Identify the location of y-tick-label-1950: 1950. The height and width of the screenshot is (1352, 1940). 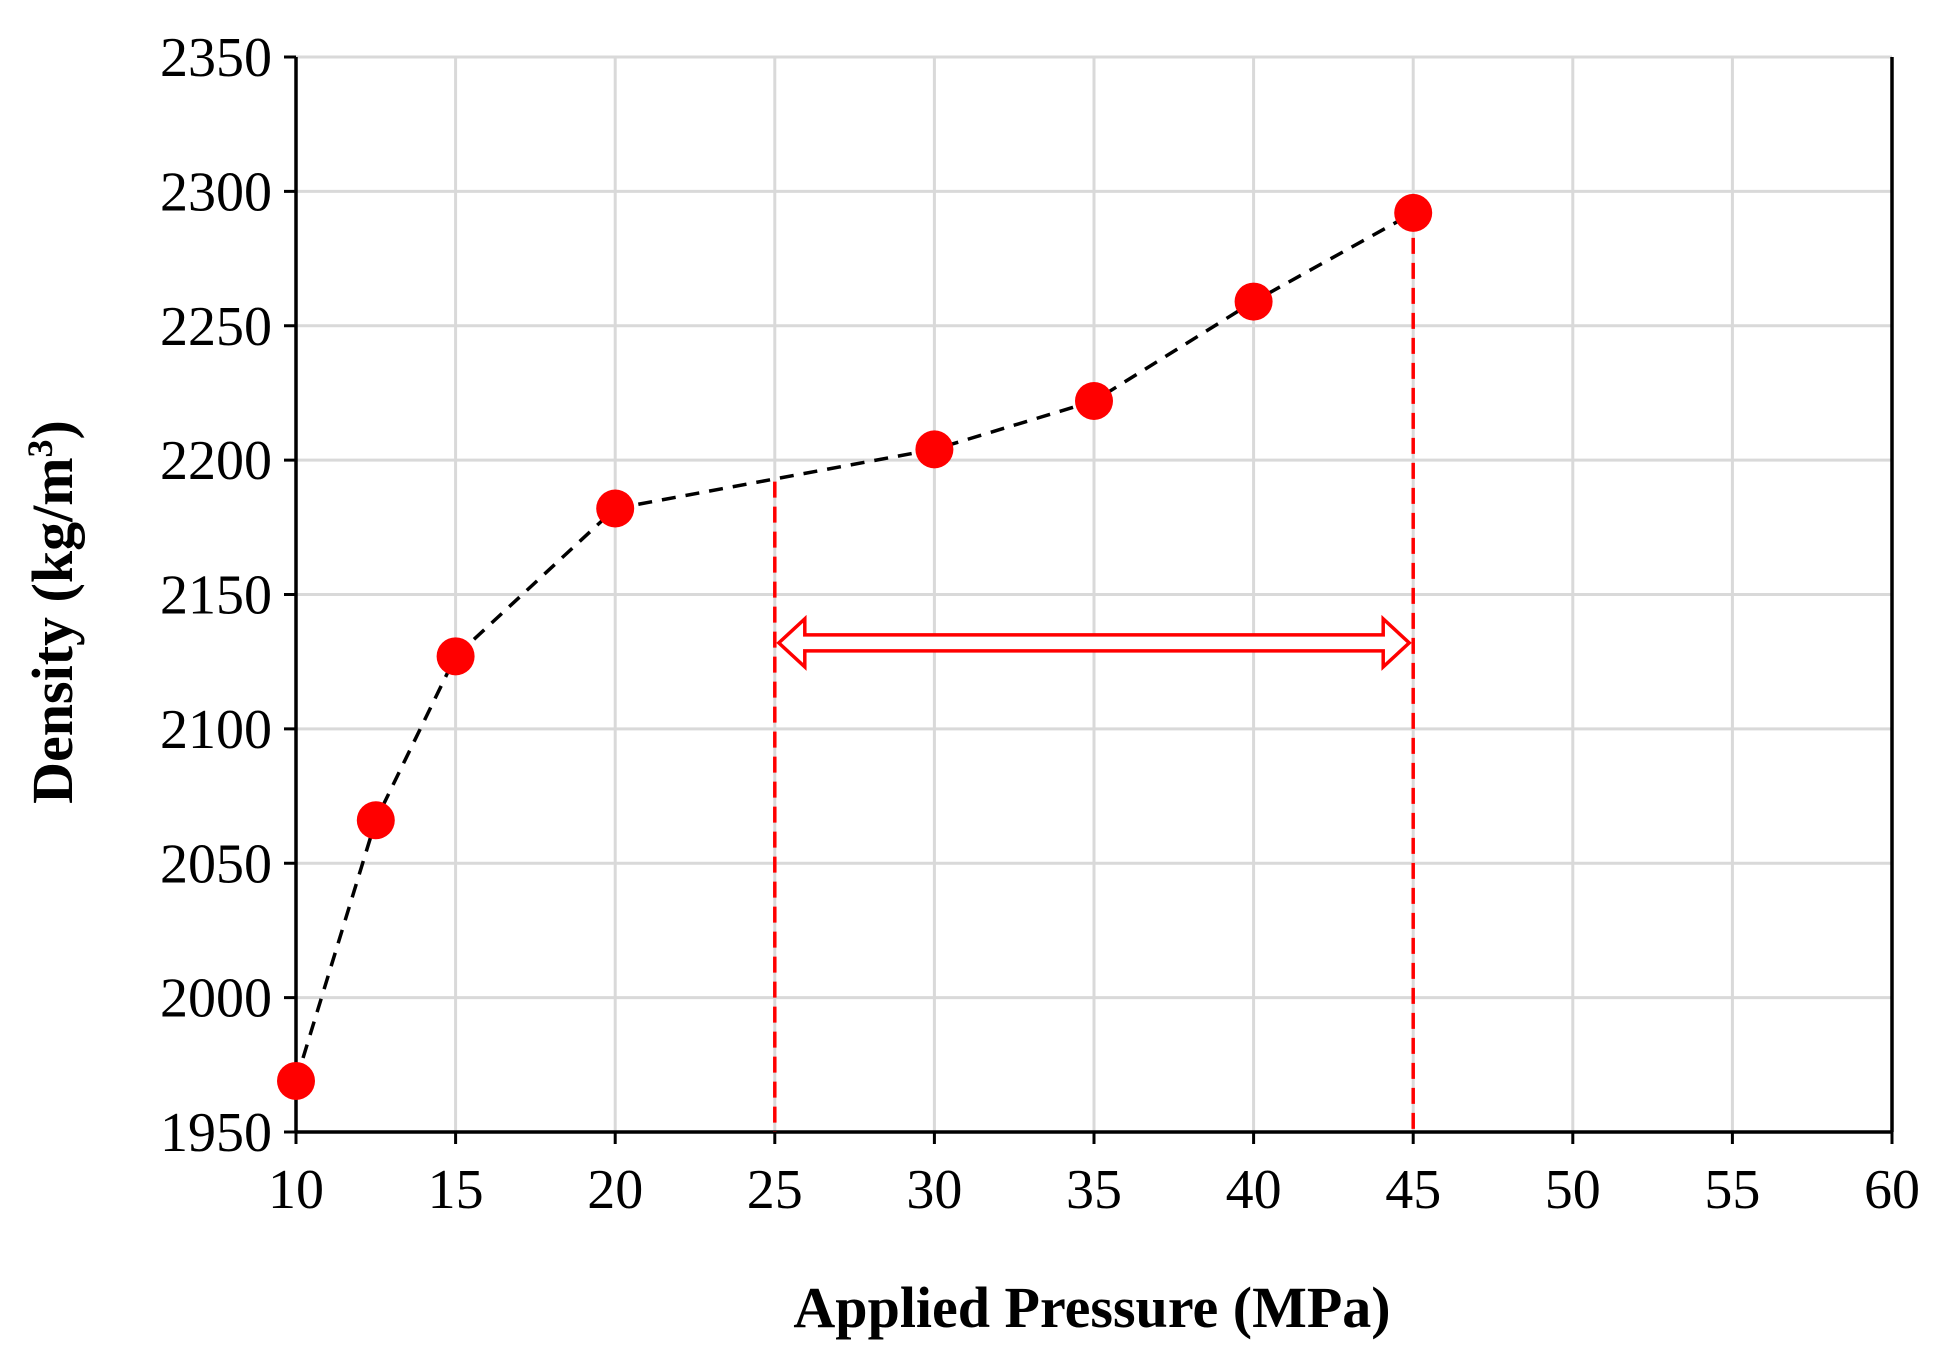
(216, 1133).